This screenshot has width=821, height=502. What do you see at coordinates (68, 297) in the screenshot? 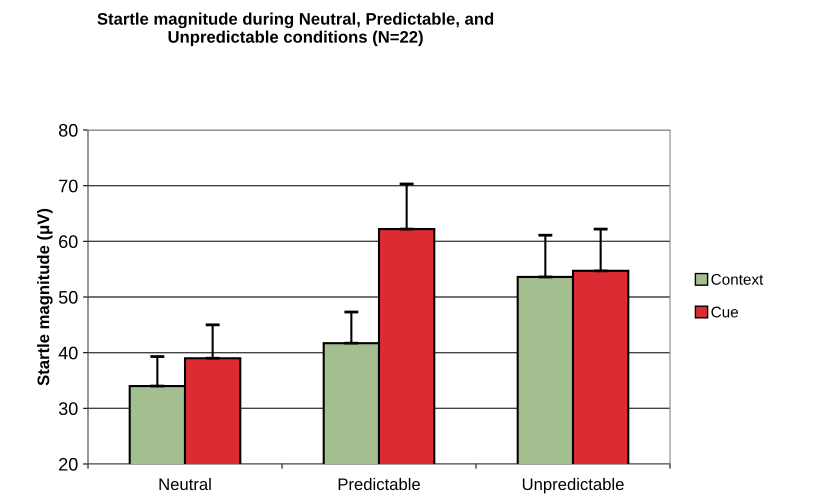
I see `y-tick-label: 50` at bounding box center [68, 297].